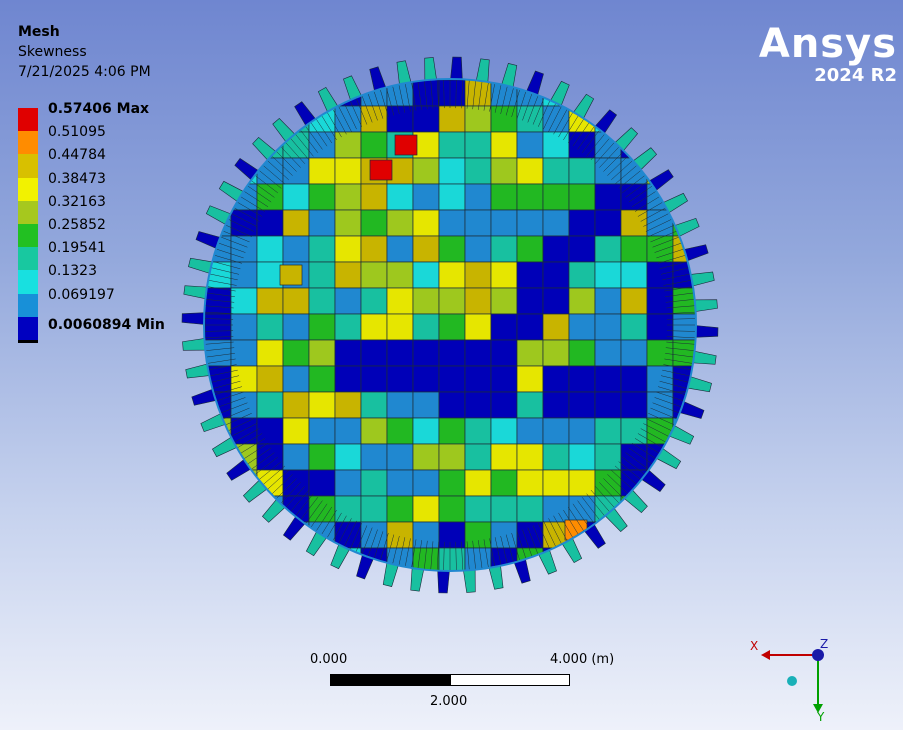 This screenshot has width=903, height=730. I want to click on origin-sphere, so click(792, 681).